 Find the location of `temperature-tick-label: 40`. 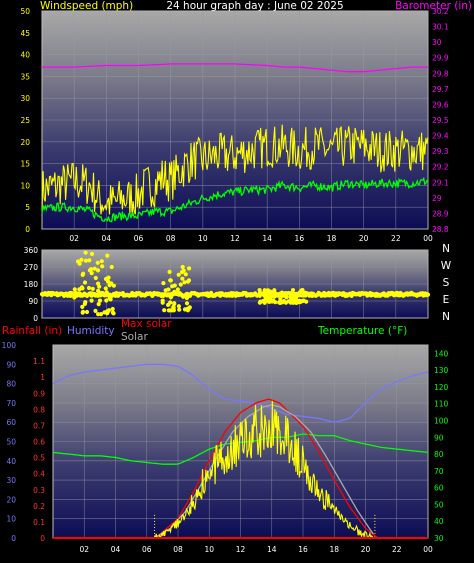

temperature-tick-label: 40 is located at coordinates (439, 521).